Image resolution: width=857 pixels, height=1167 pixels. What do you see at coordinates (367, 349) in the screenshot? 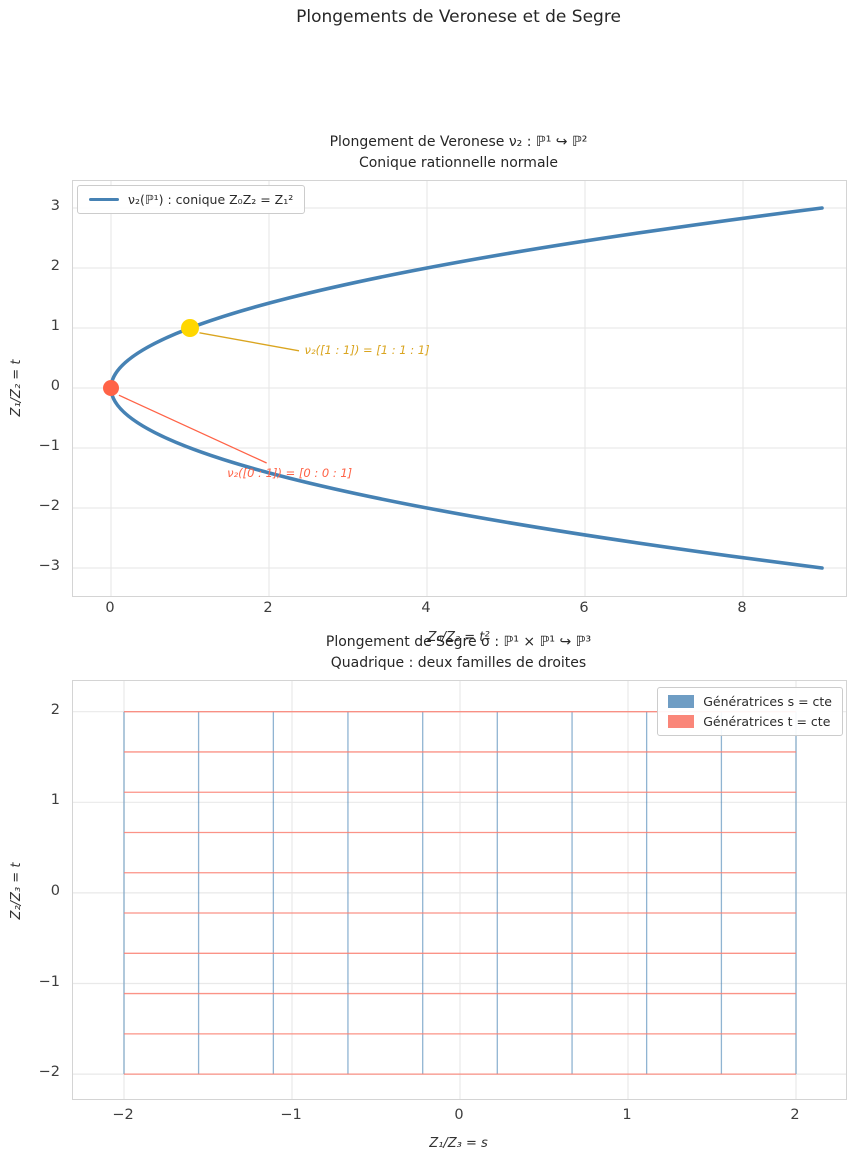
I see `annotation-v2-1-1: ν₂([1 : 1]) = [1 : 1 : 1]` at bounding box center [367, 349].